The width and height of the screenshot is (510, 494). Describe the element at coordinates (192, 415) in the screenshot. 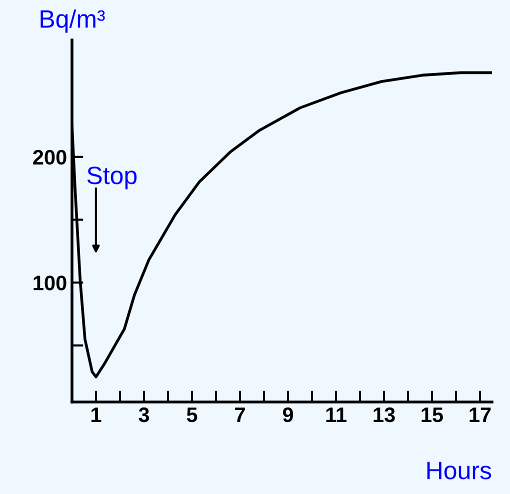

I see `x-tick-label: 5` at that location.